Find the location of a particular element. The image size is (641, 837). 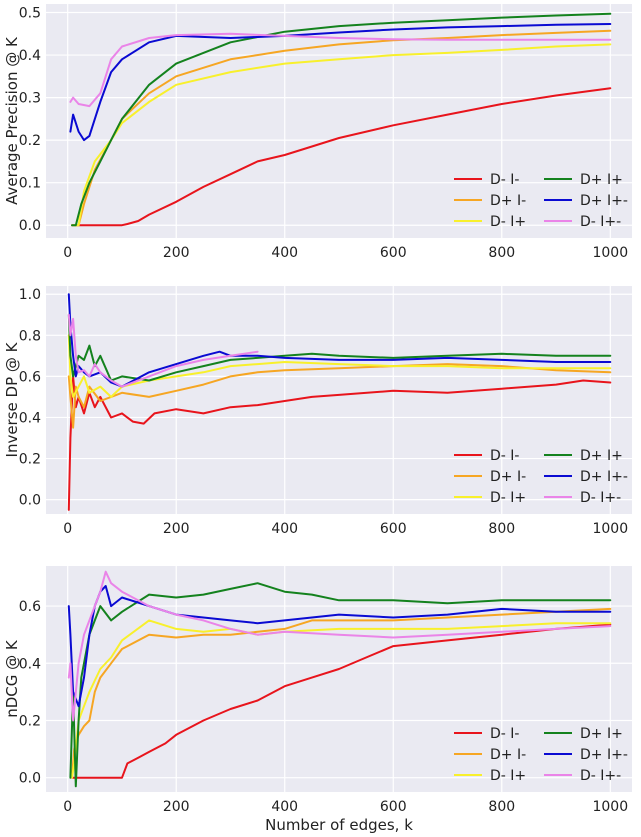

y-tick-label: 0.8 is located at coordinates (30, 336).